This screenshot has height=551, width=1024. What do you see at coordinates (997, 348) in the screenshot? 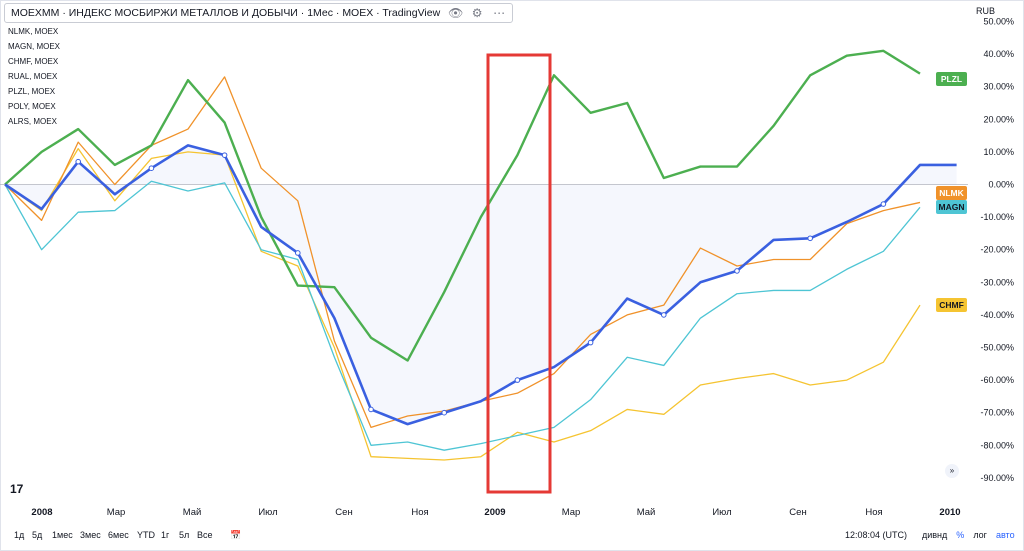
I see `y-tick-label: -50.00%` at bounding box center [997, 348].